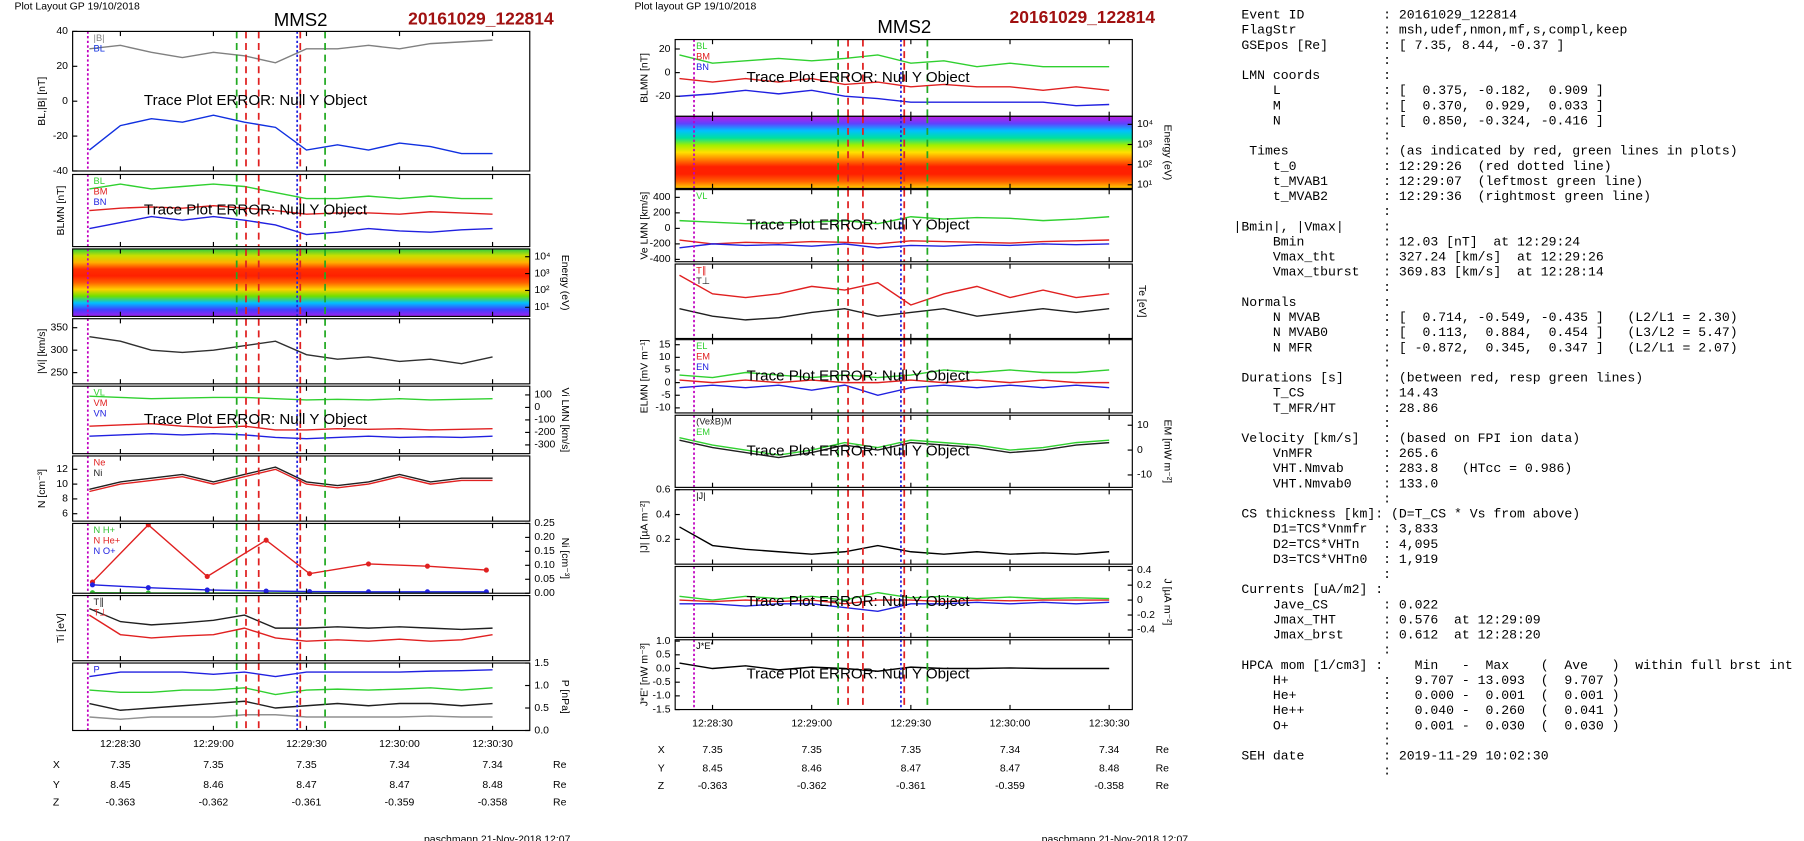  I want to click on y-tick-label: 0.20, so click(544, 537).